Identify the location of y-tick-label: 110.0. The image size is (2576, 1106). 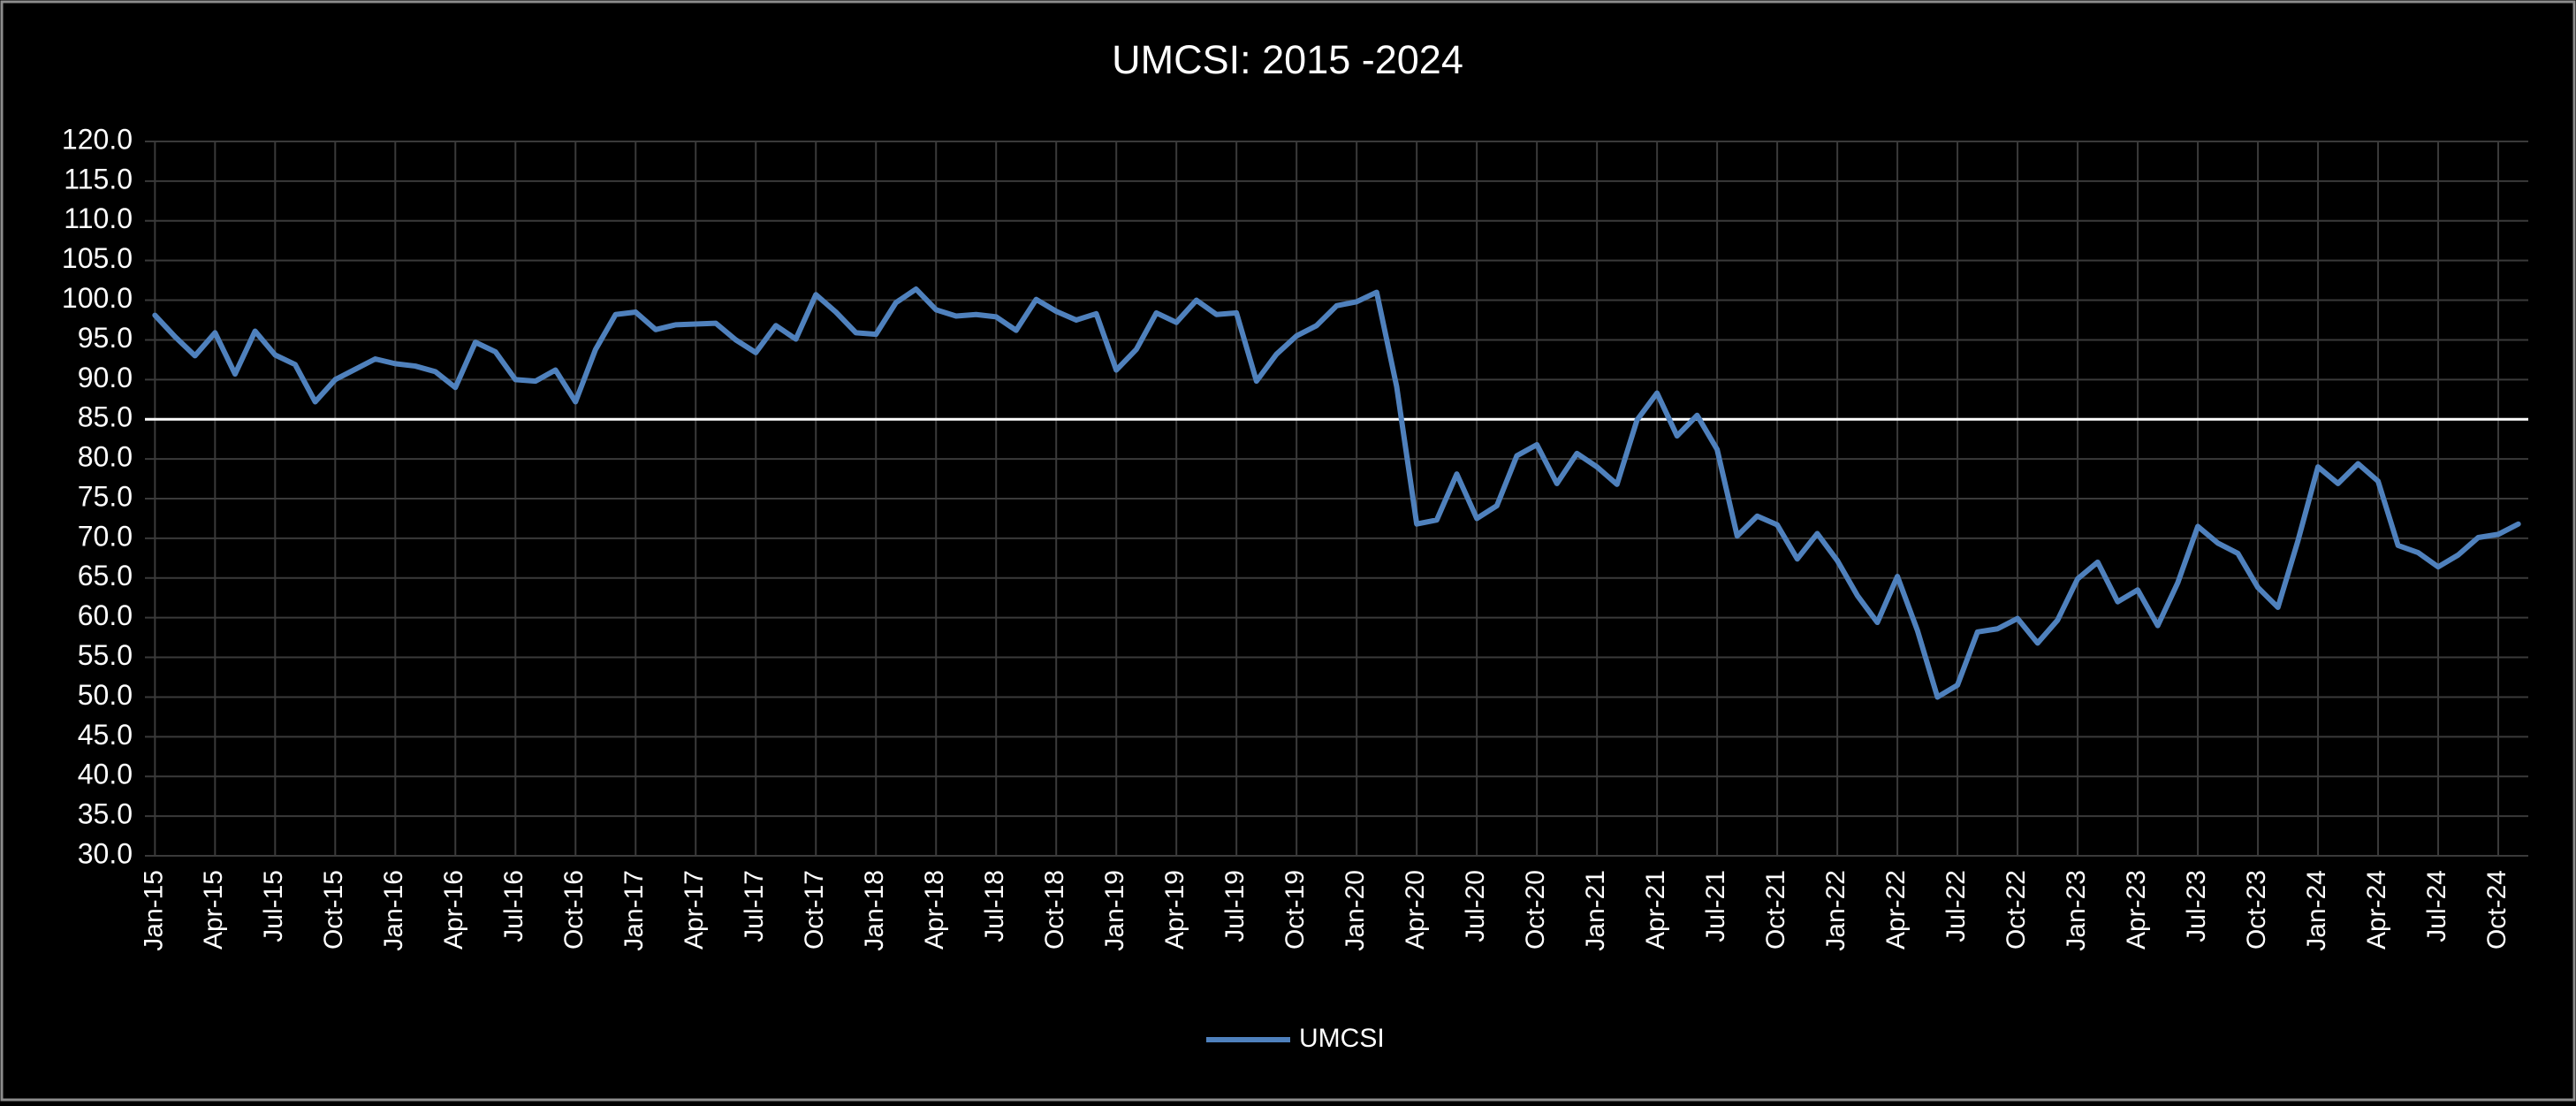
(98, 218).